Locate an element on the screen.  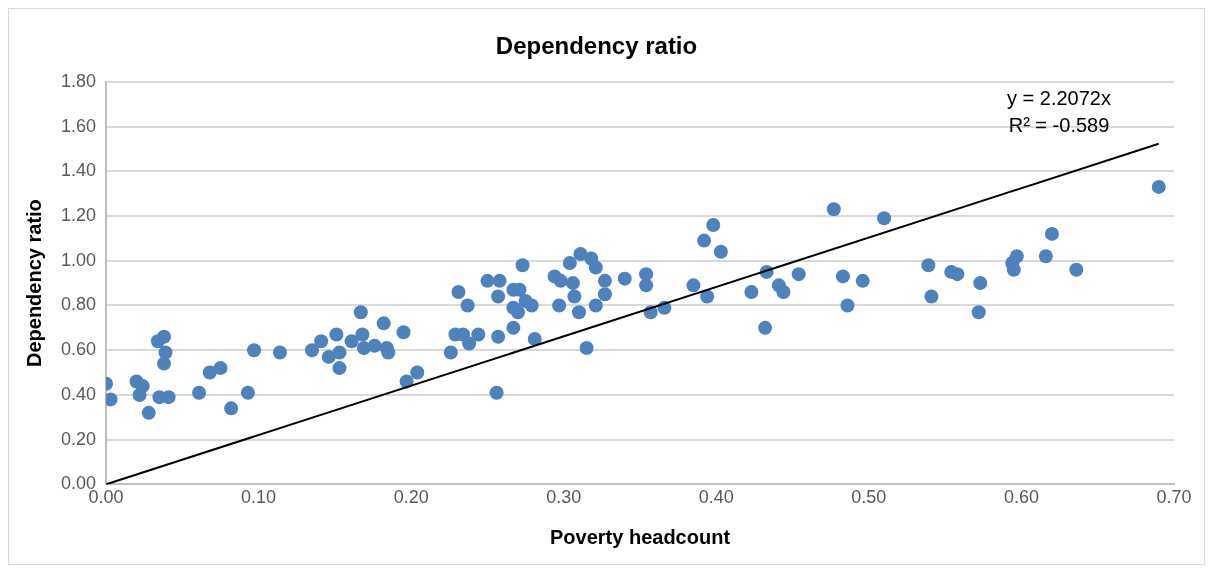
y-tick-label: 1.40 is located at coordinates (78, 170).